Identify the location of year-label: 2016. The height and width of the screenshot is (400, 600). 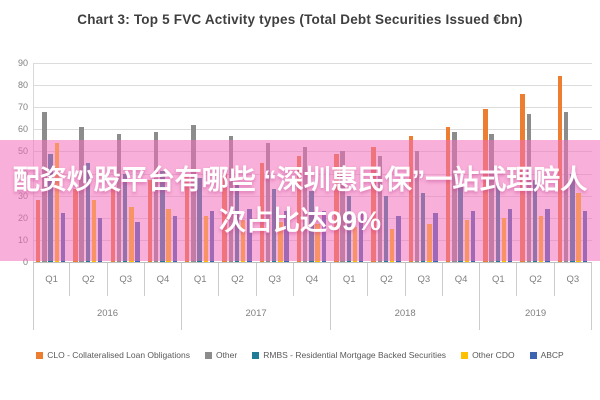
(108, 313).